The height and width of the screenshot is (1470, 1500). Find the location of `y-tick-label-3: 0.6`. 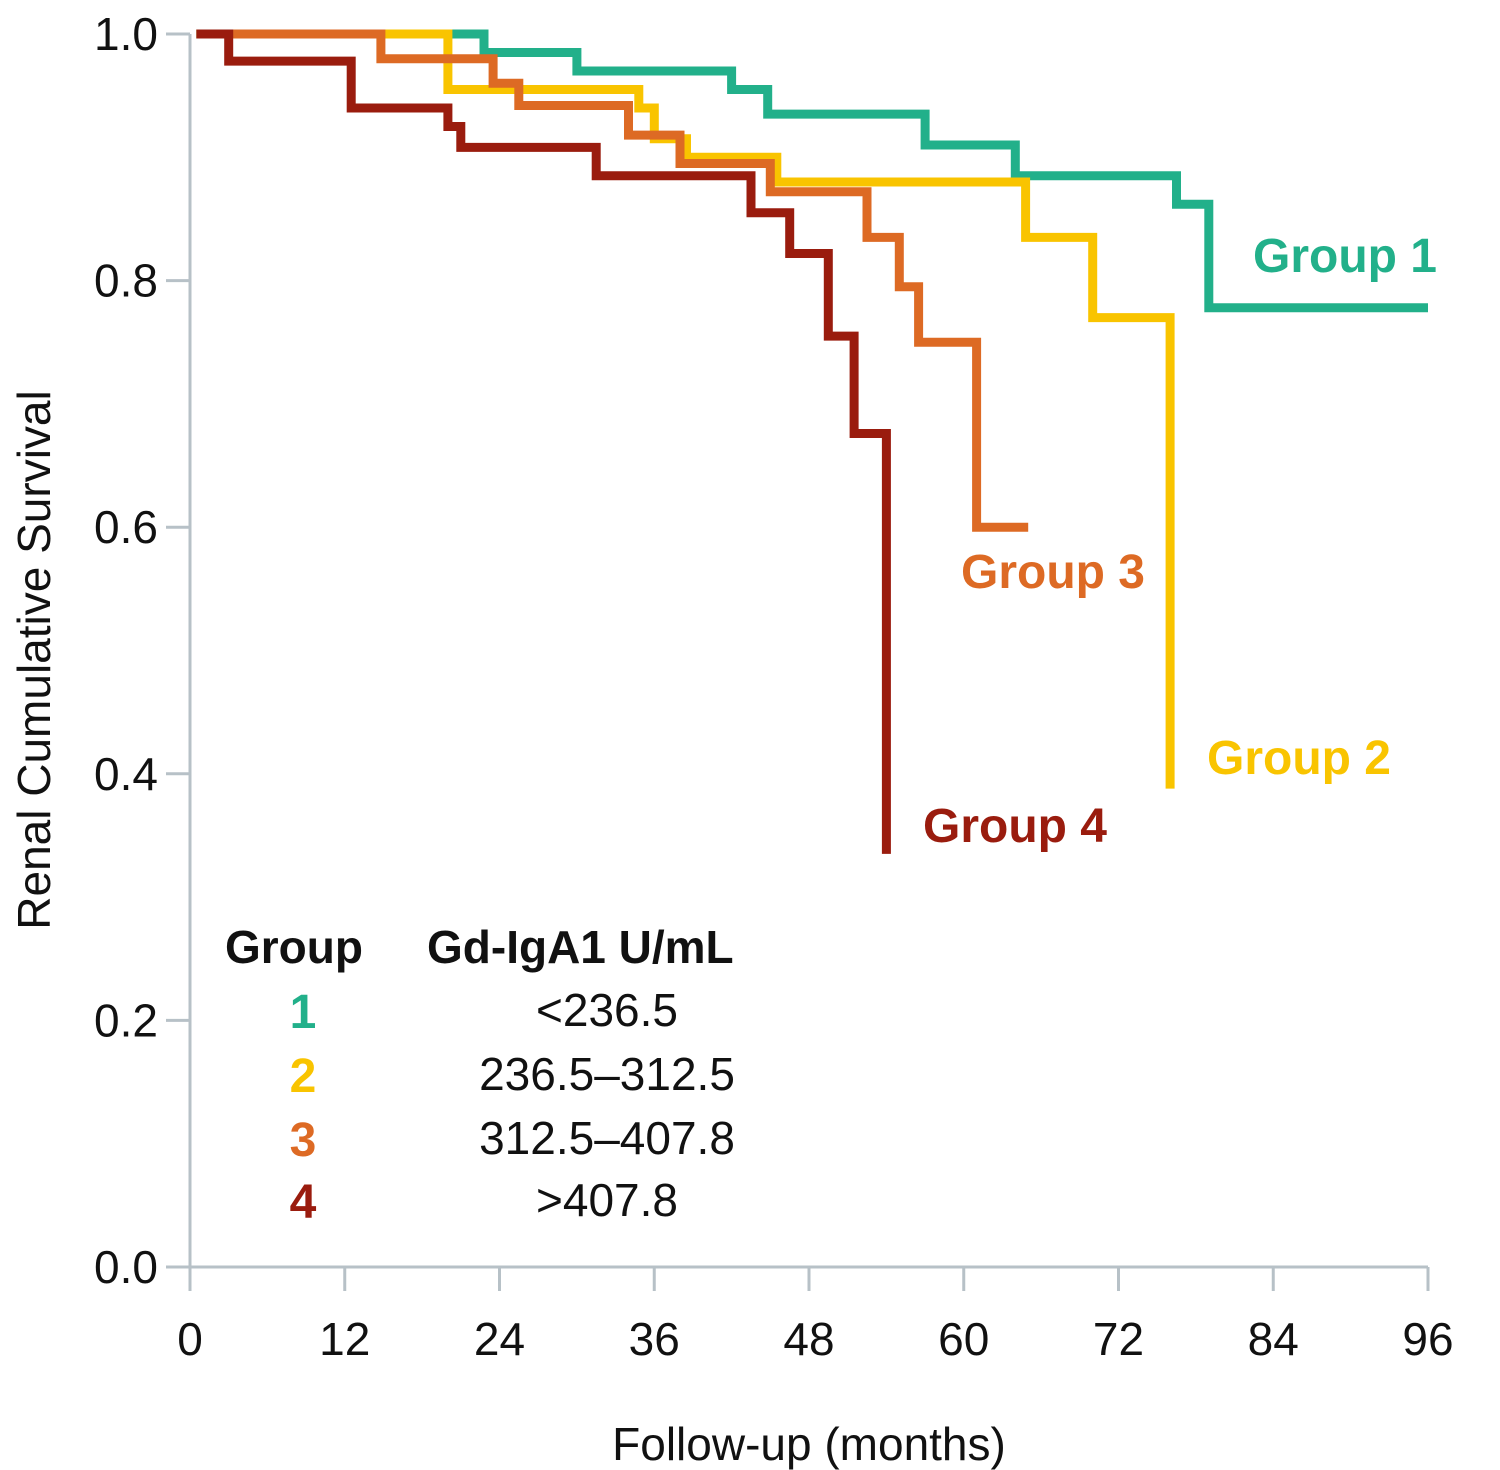

y-tick-label-3: 0.6 is located at coordinates (126, 527).